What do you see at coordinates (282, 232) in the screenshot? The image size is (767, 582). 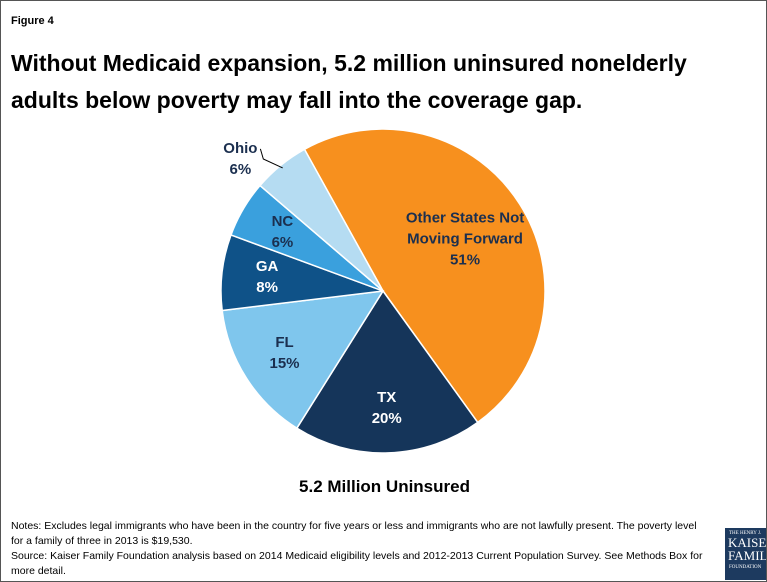 I see `slice-label: NC 6%` at bounding box center [282, 232].